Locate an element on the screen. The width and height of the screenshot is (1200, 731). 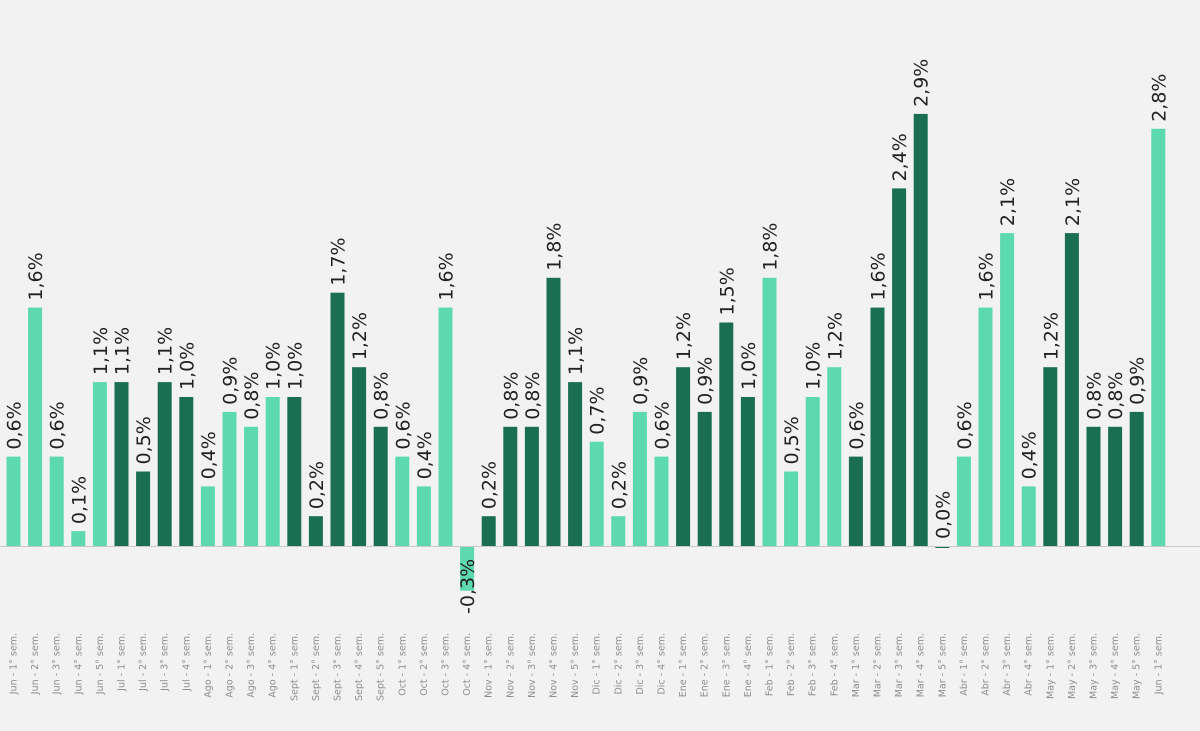
x-tick-label: Oct - 4° sem. is located at coordinates (467, 664).